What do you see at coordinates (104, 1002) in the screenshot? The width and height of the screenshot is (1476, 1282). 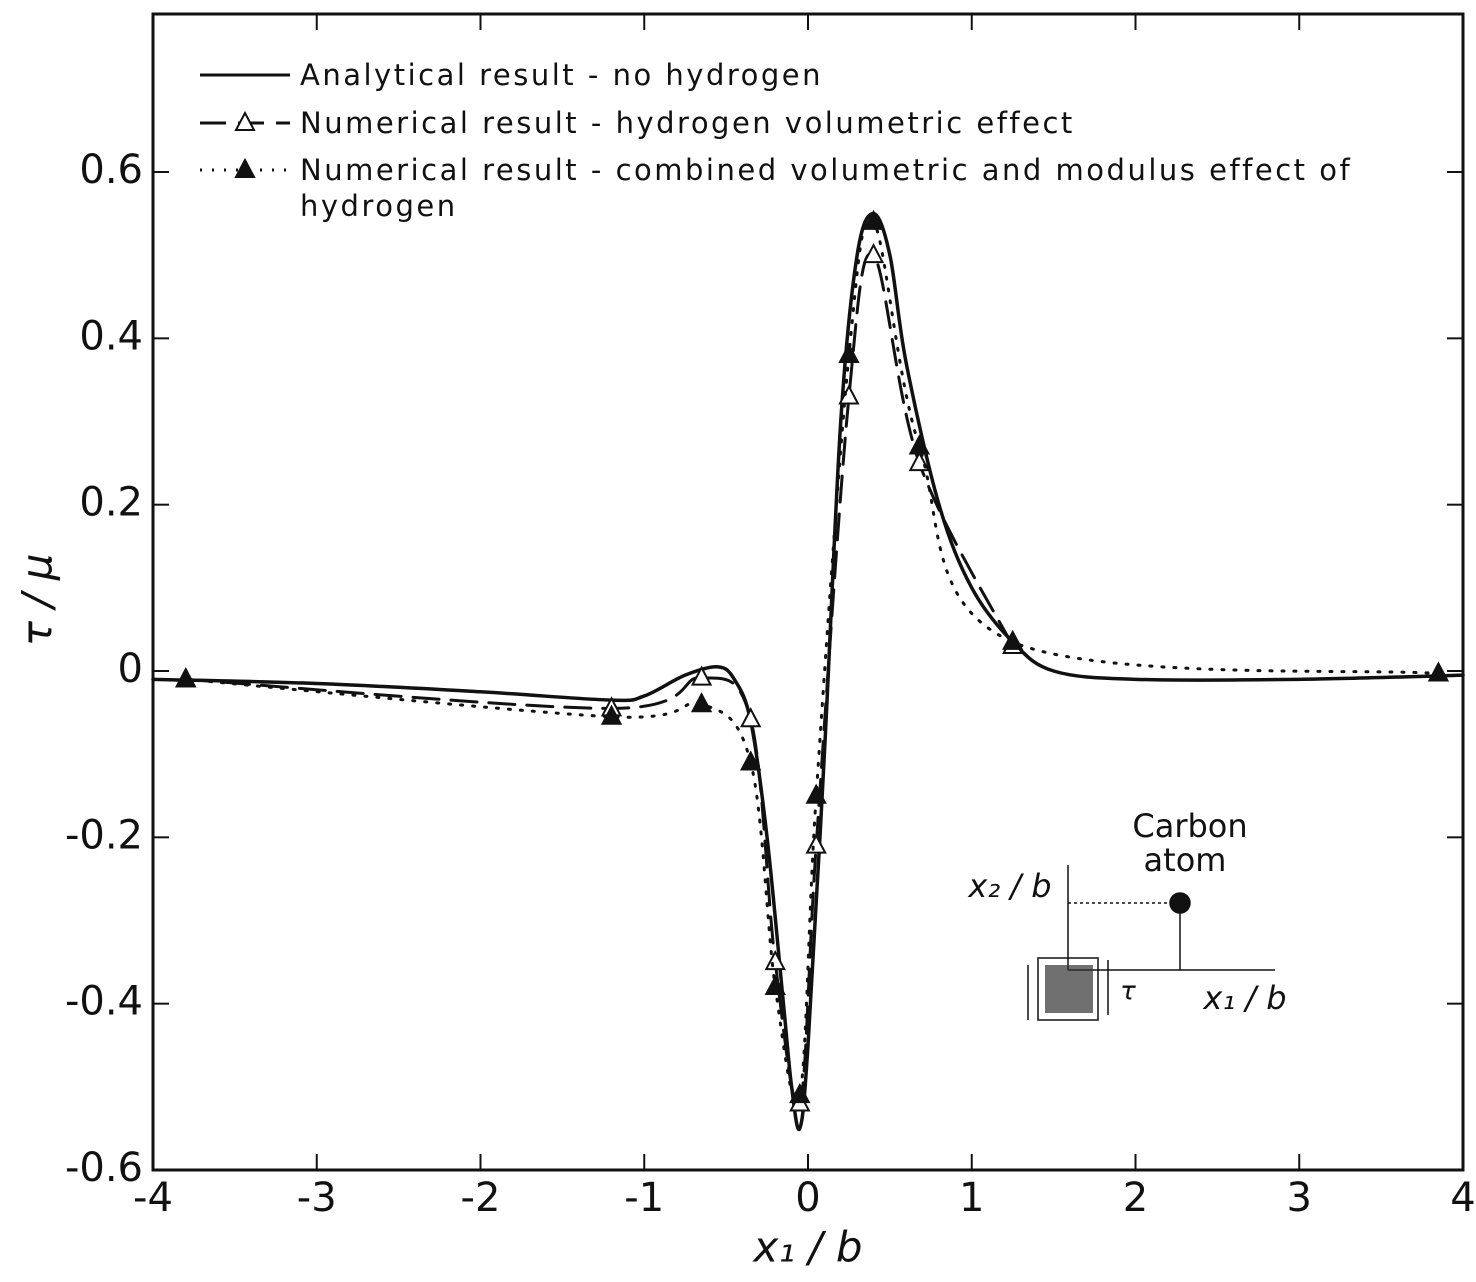 I see `y-tick-label: -0.4` at bounding box center [104, 1002].